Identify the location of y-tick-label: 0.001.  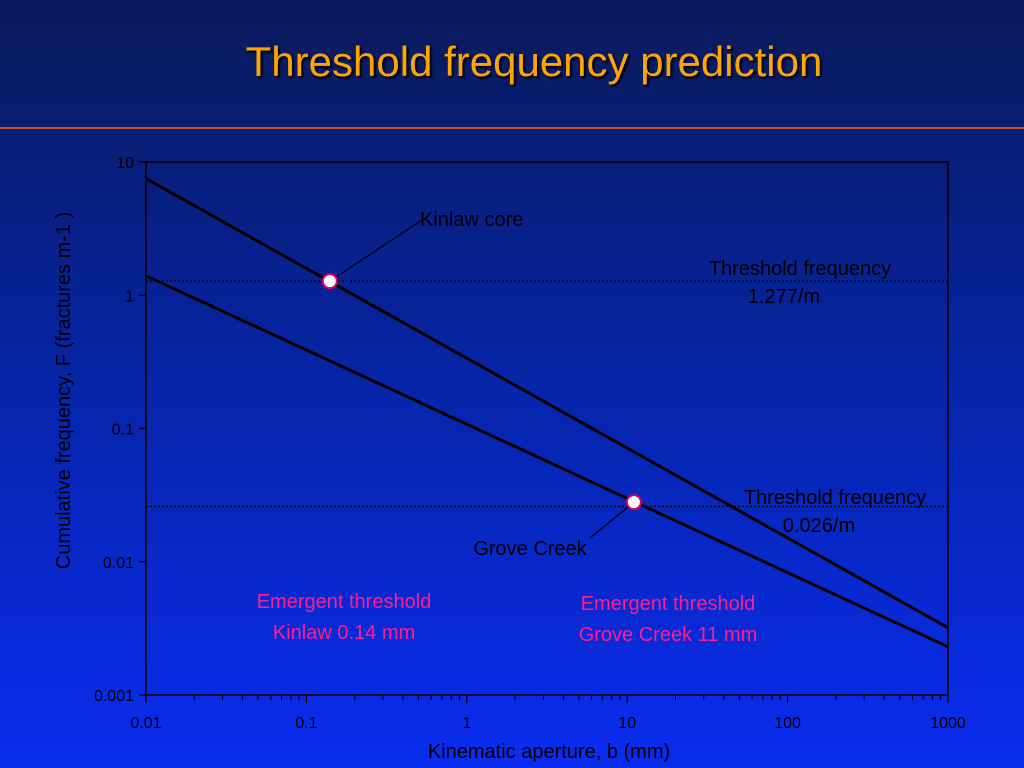
(114, 696).